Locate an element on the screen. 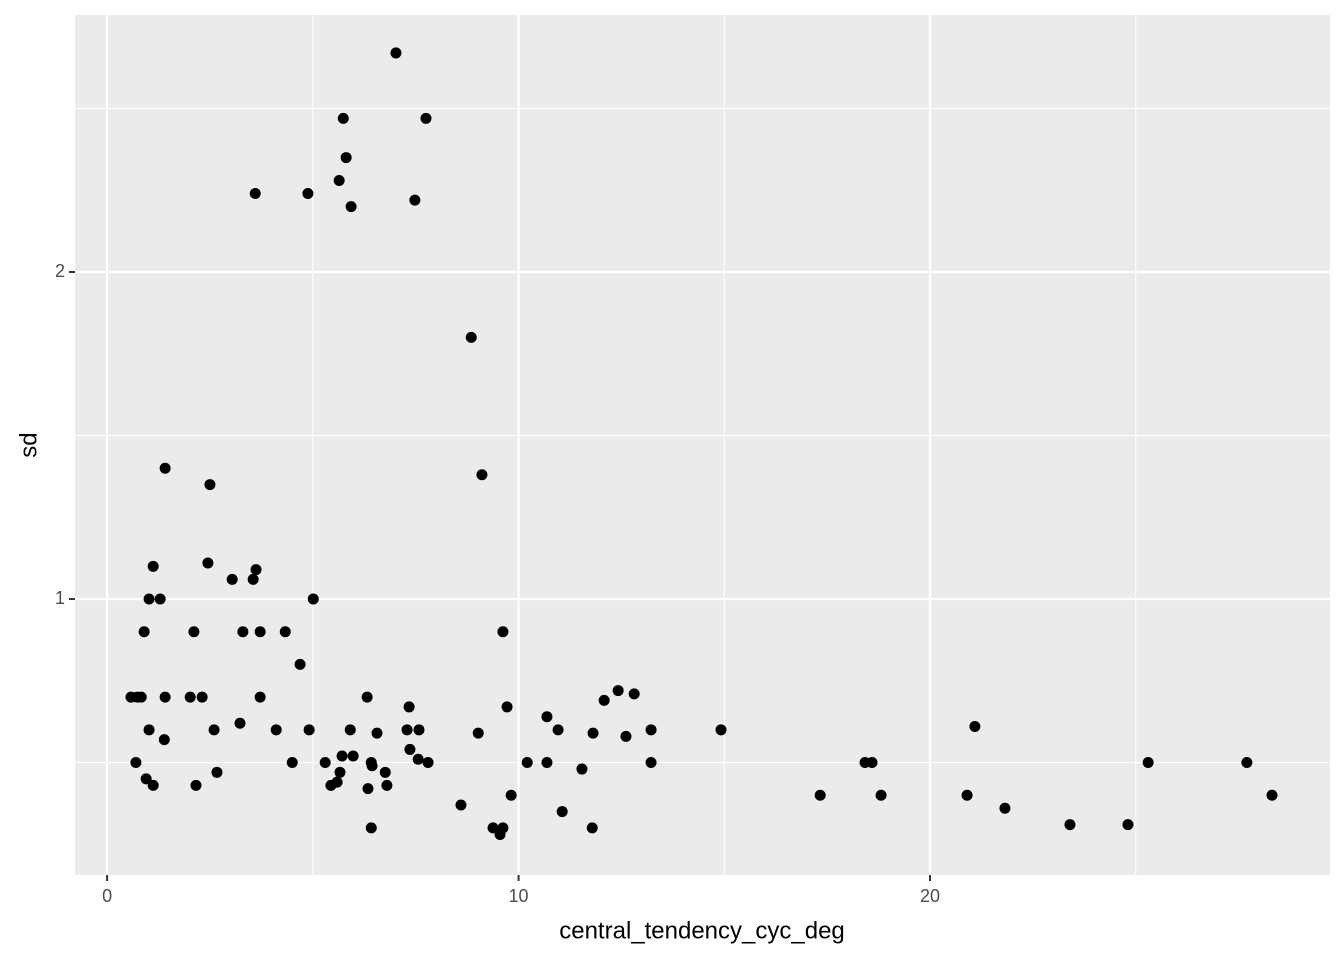  x-axis-title: central_tendency_cyc_deg is located at coordinates (702, 930).